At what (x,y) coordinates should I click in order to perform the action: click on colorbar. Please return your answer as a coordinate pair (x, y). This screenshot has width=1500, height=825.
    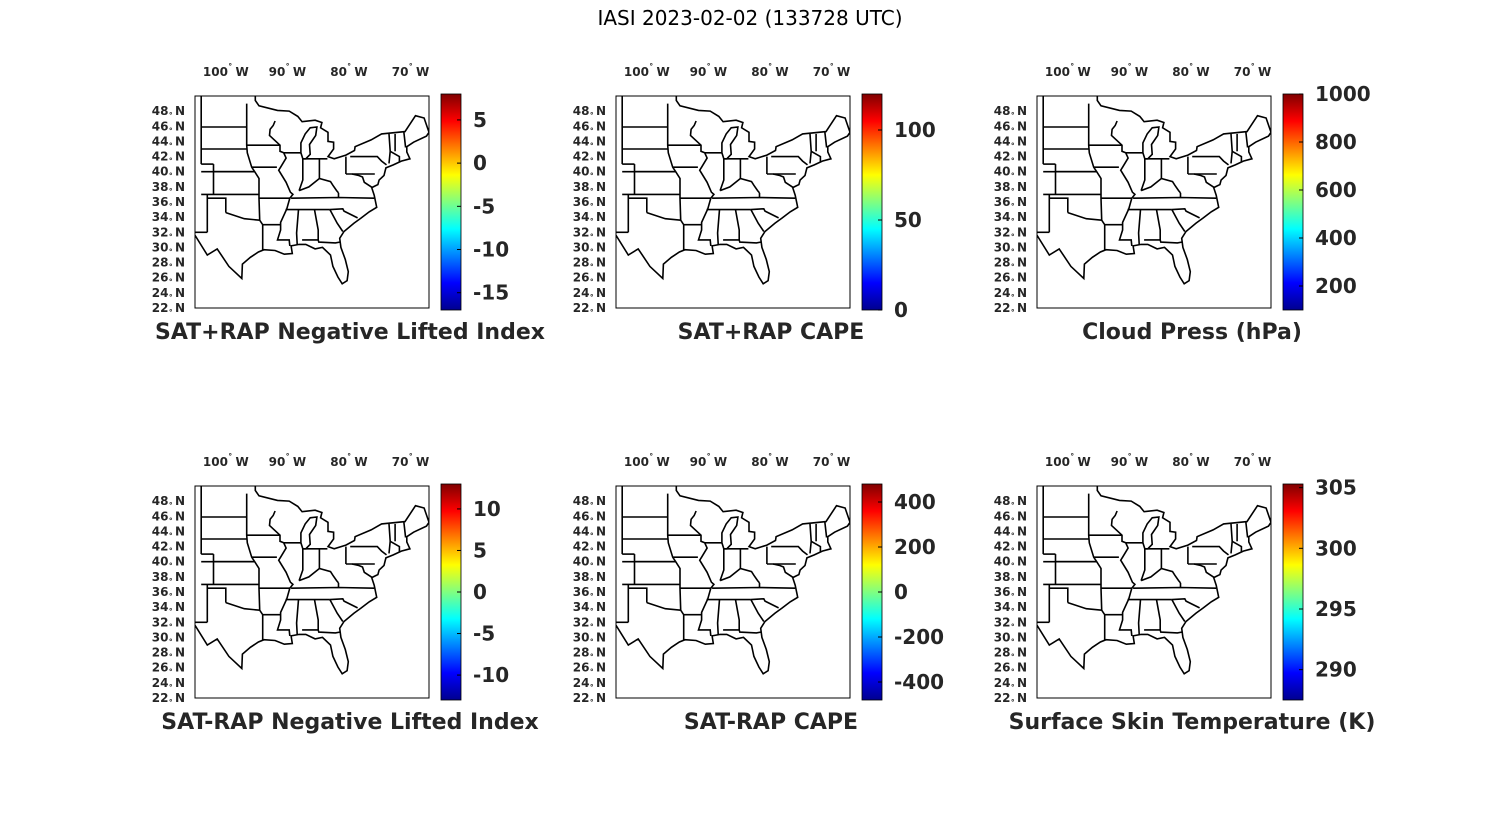
    Looking at the image, I should click on (1293, 592).